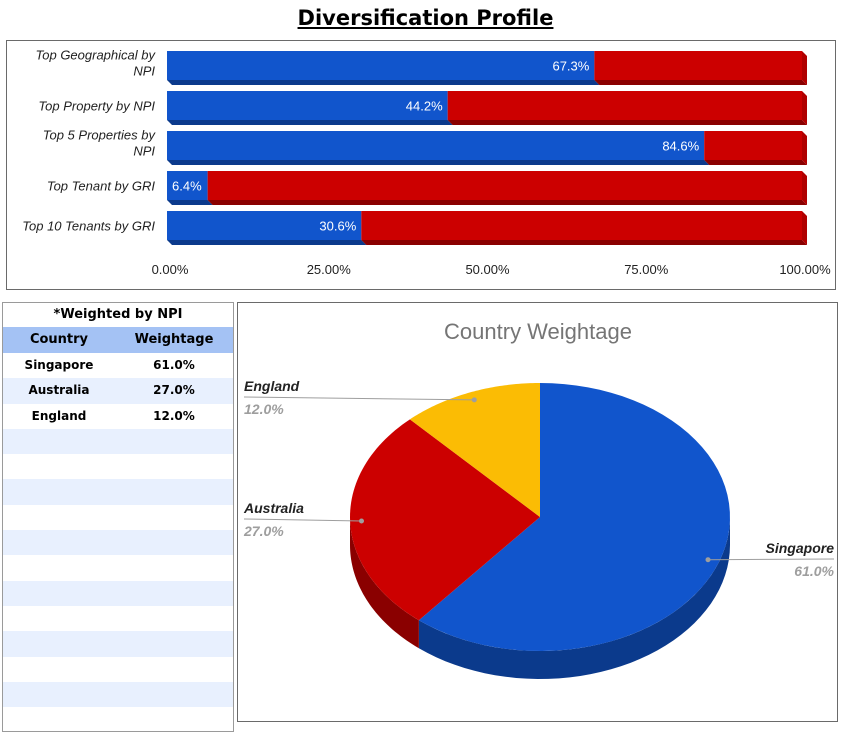  I want to click on cell-weightage: 61.0%, so click(174, 365).